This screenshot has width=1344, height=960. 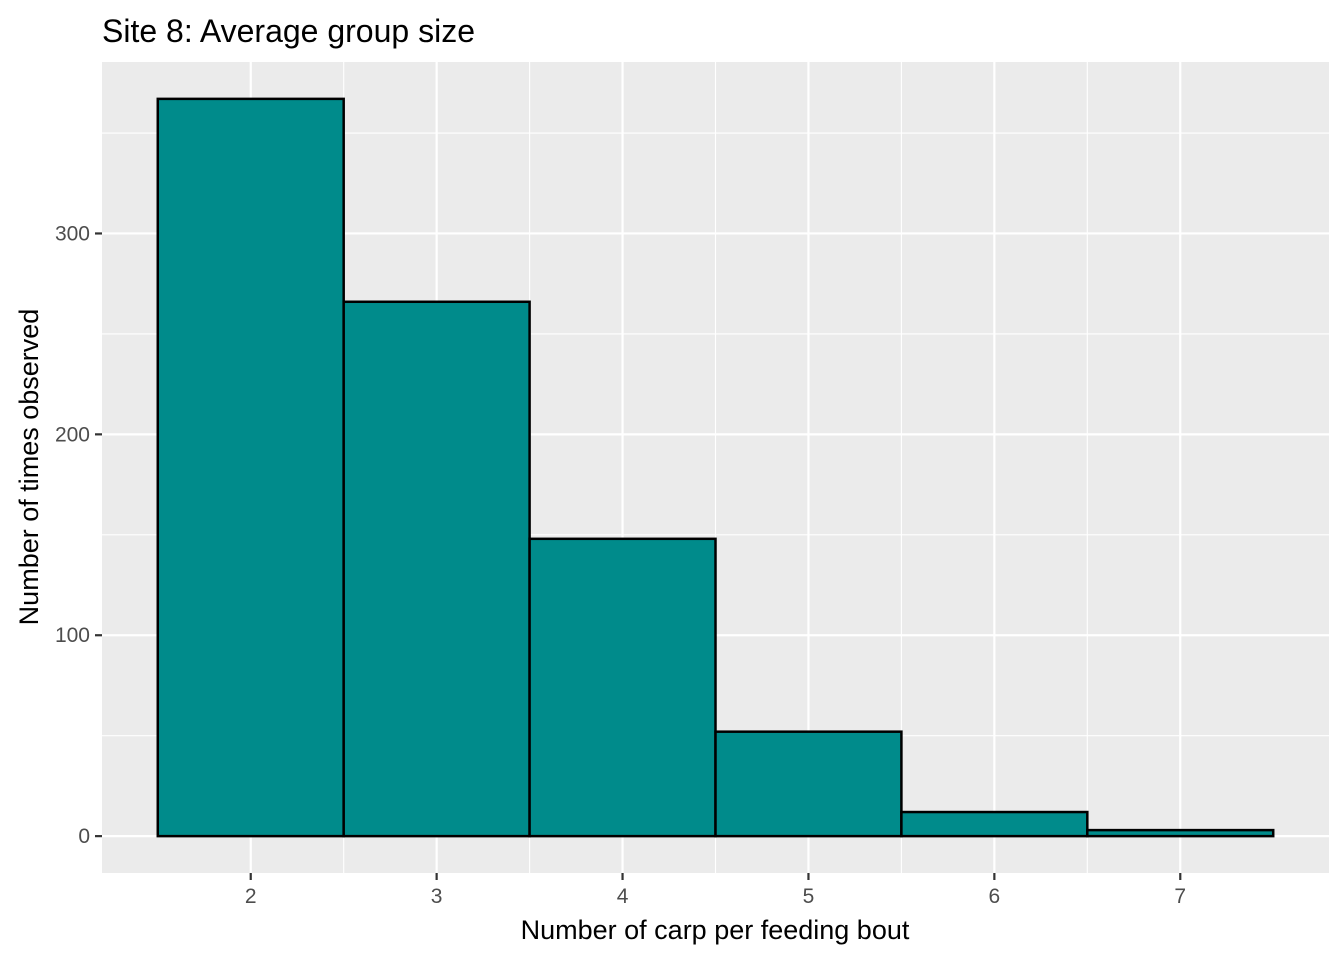 What do you see at coordinates (29, 467) in the screenshot?
I see `y-axis-title: Number of times observed` at bounding box center [29, 467].